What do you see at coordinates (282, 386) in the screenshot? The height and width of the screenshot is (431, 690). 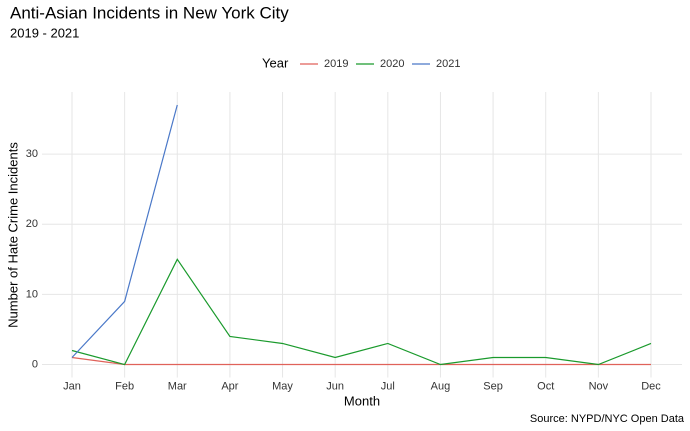 I see `x-tick-label: May` at bounding box center [282, 386].